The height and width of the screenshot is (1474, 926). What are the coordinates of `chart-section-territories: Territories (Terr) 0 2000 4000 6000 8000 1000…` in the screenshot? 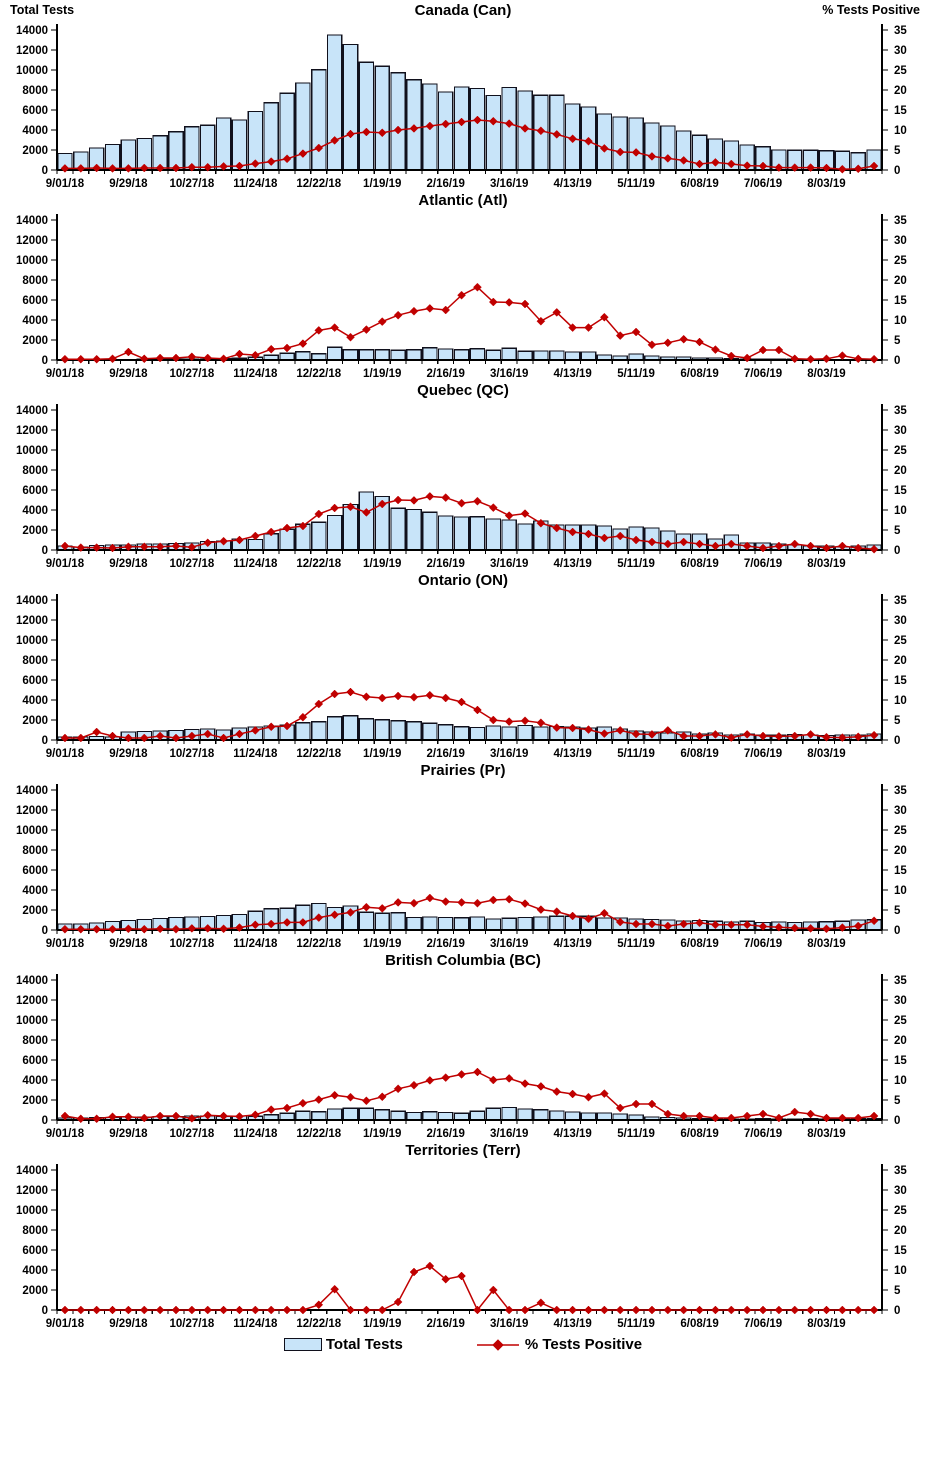 It's located at (463, 1237).